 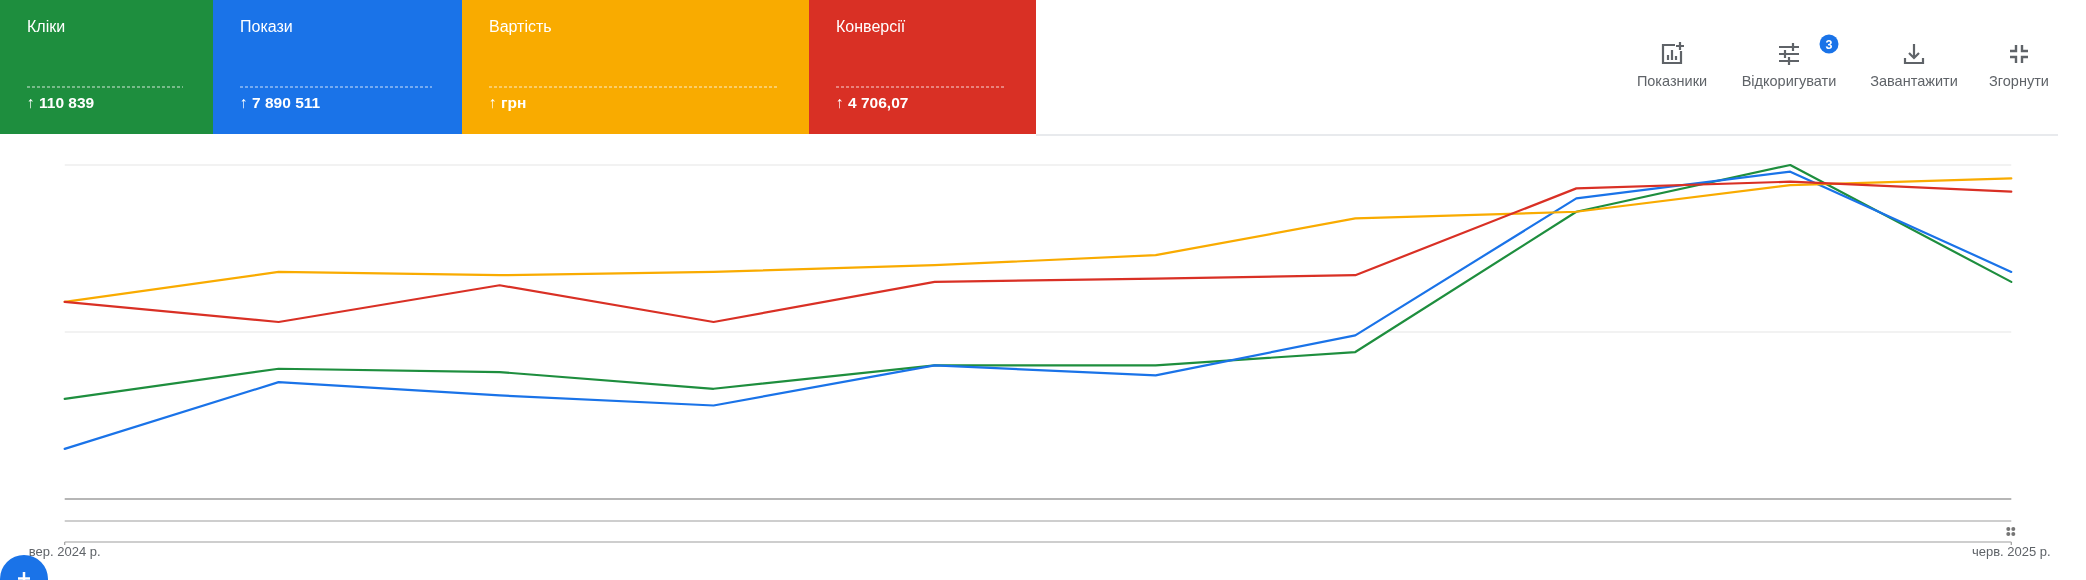 What do you see at coordinates (46, 26) in the screenshot?
I see `legend-label: Кліки` at bounding box center [46, 26].